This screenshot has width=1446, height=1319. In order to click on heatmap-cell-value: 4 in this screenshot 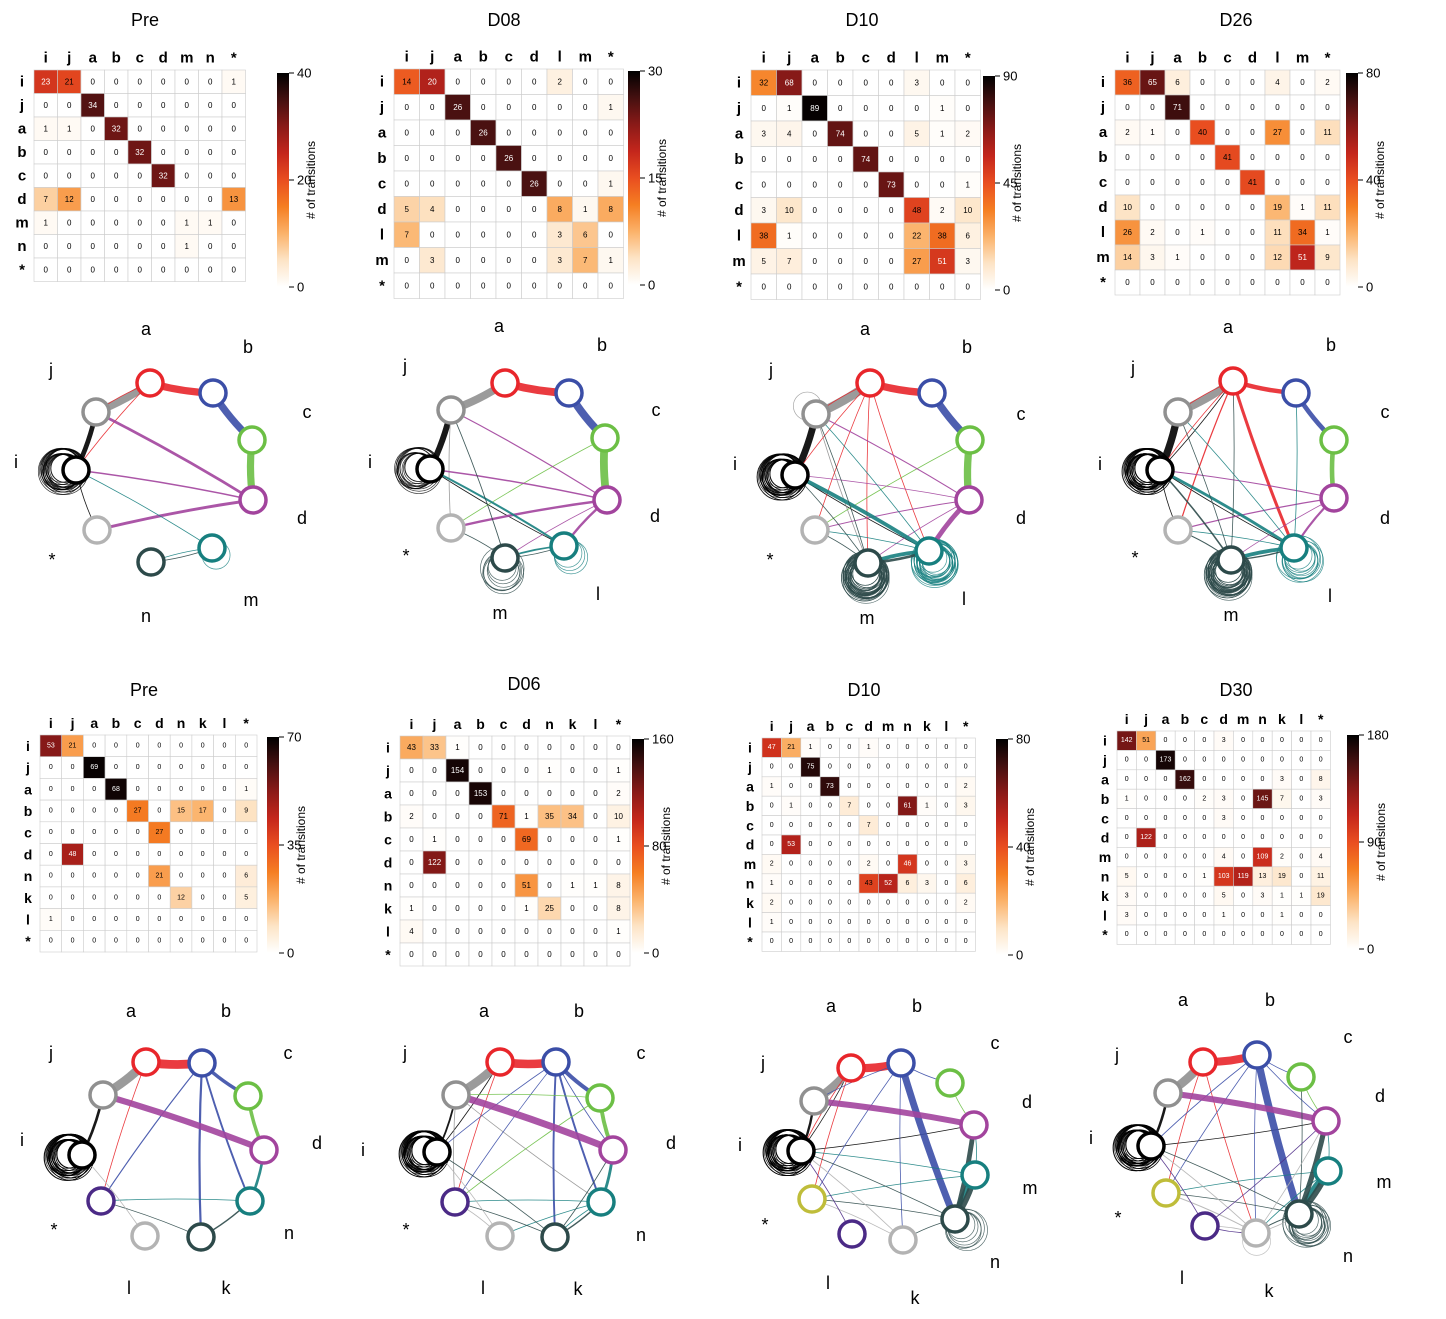, I will do `click(789, 133)`.